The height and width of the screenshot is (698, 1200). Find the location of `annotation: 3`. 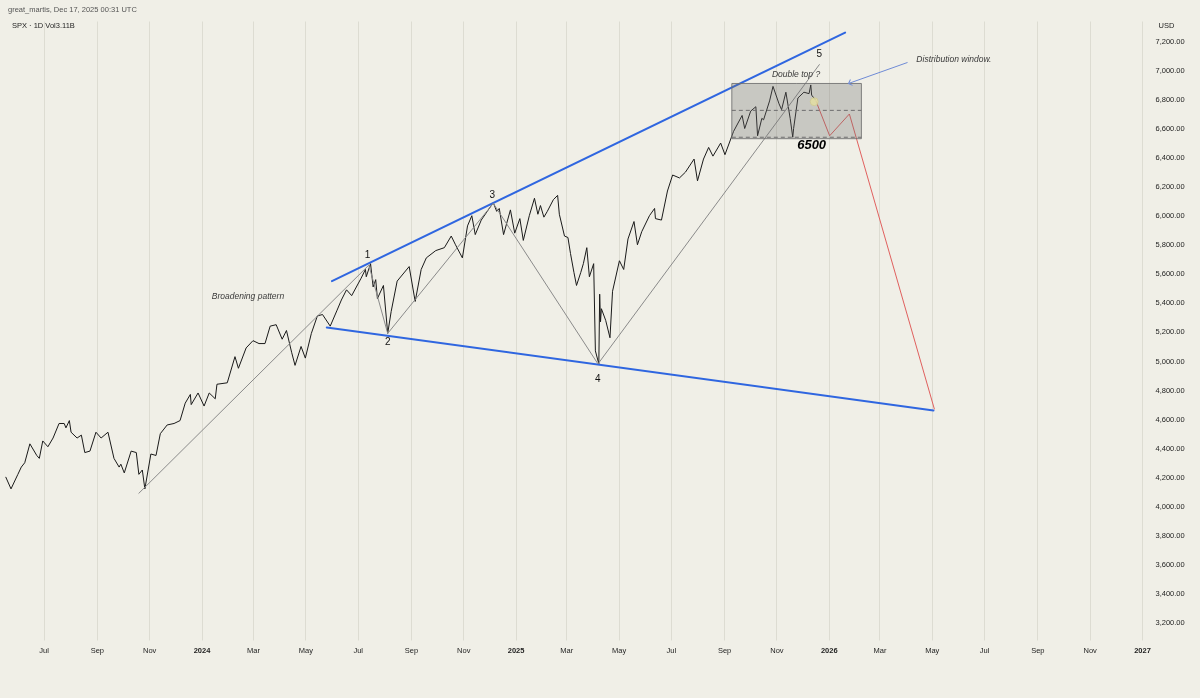

annotation: 3 is located at coordinates (492, 194).